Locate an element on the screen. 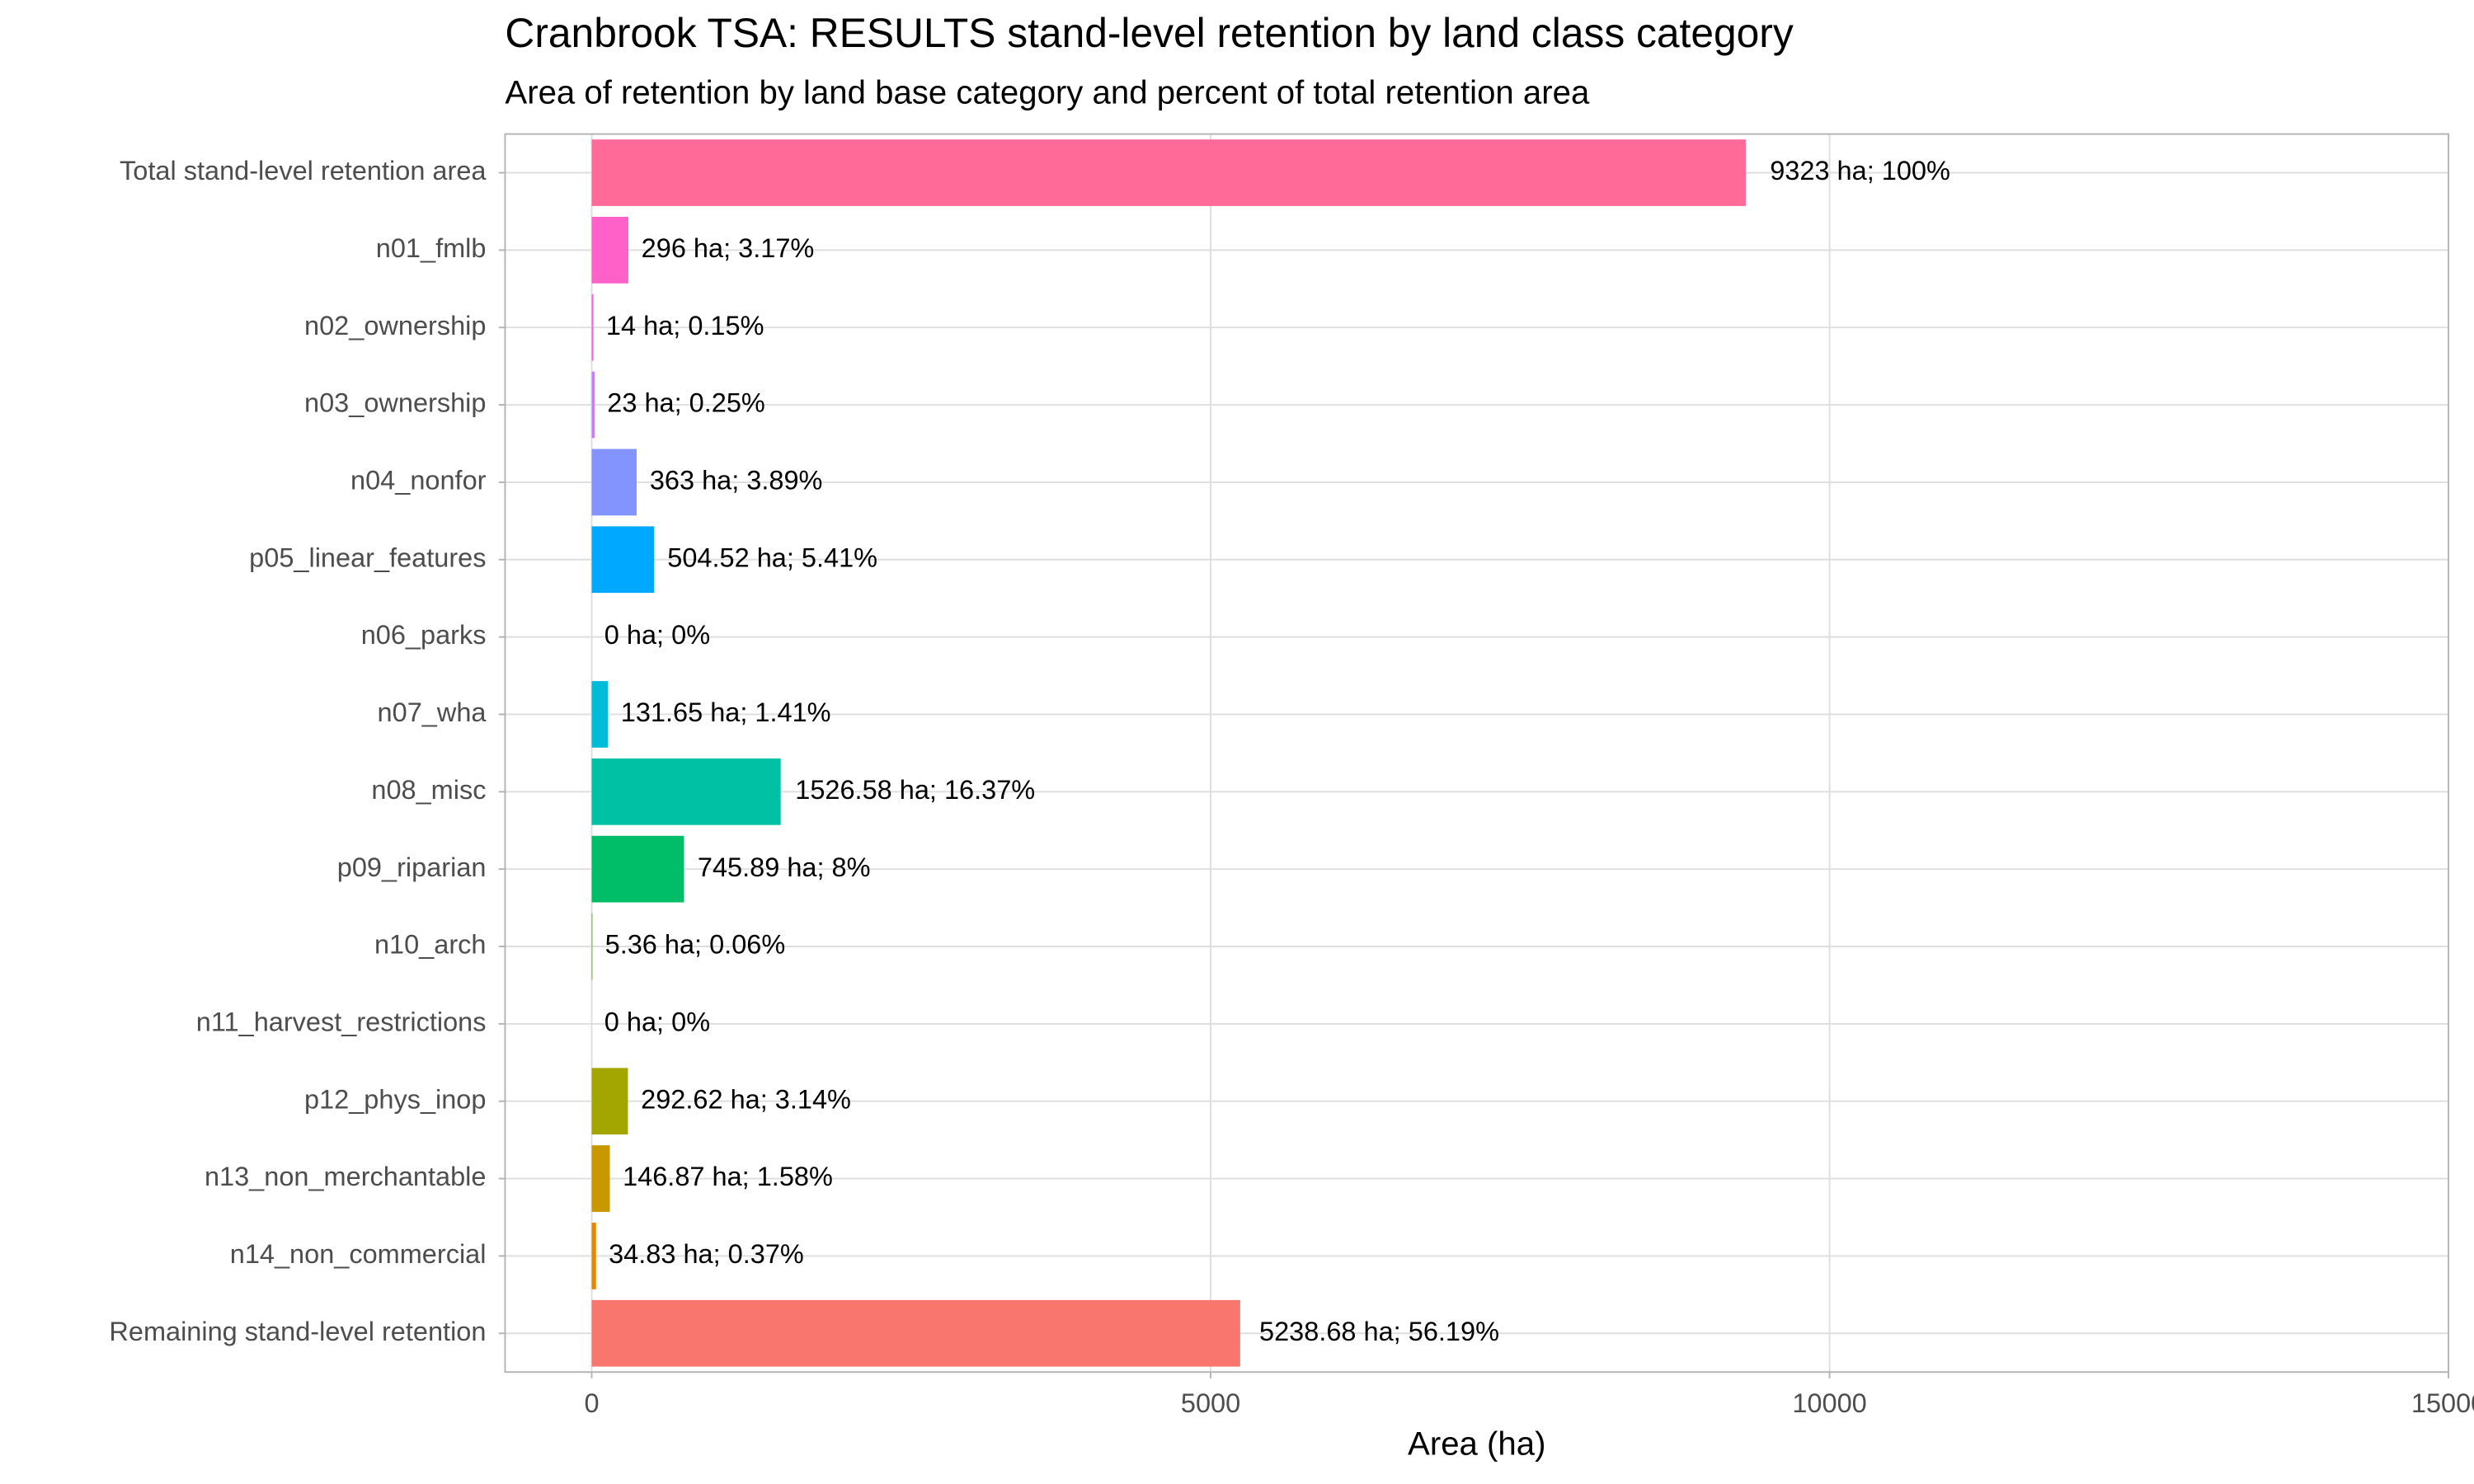 The width and height of the screenshot is (2474, 1484). y-tick-label: p05_linear_features is located at coordinates (367, 557).